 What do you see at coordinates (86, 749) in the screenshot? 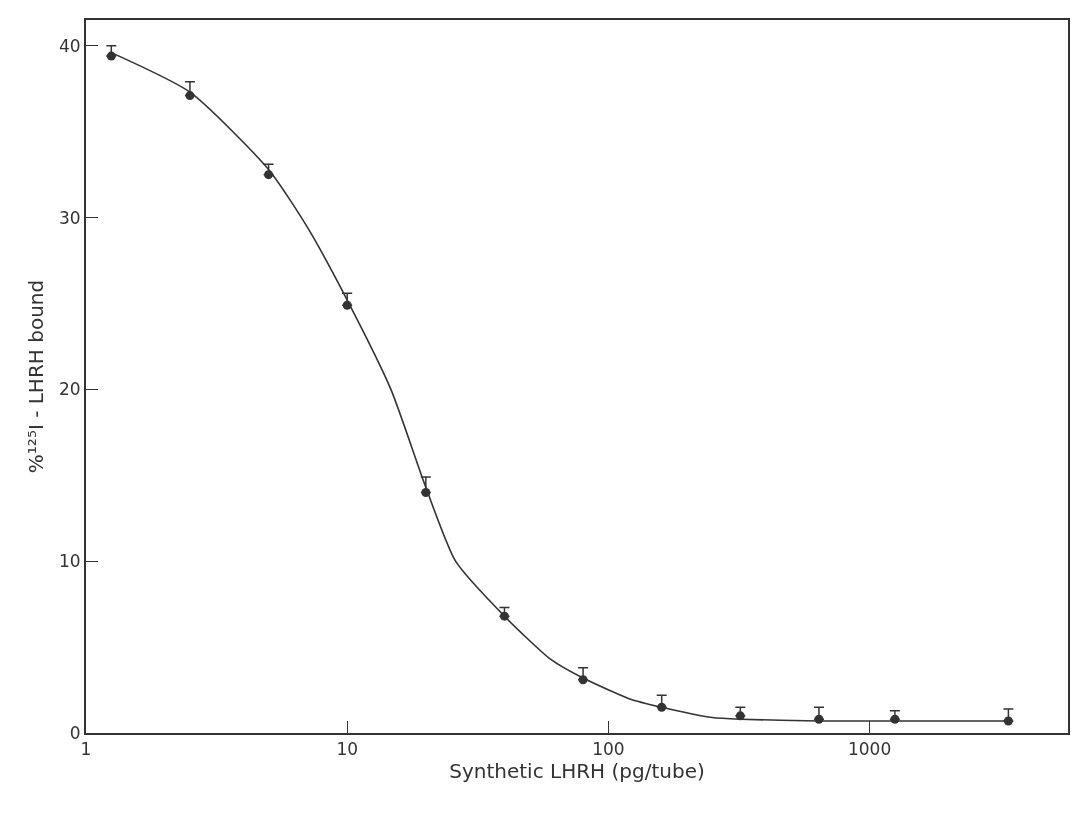
I see `x-tick-label: 1` at bounding box center [86, 749].